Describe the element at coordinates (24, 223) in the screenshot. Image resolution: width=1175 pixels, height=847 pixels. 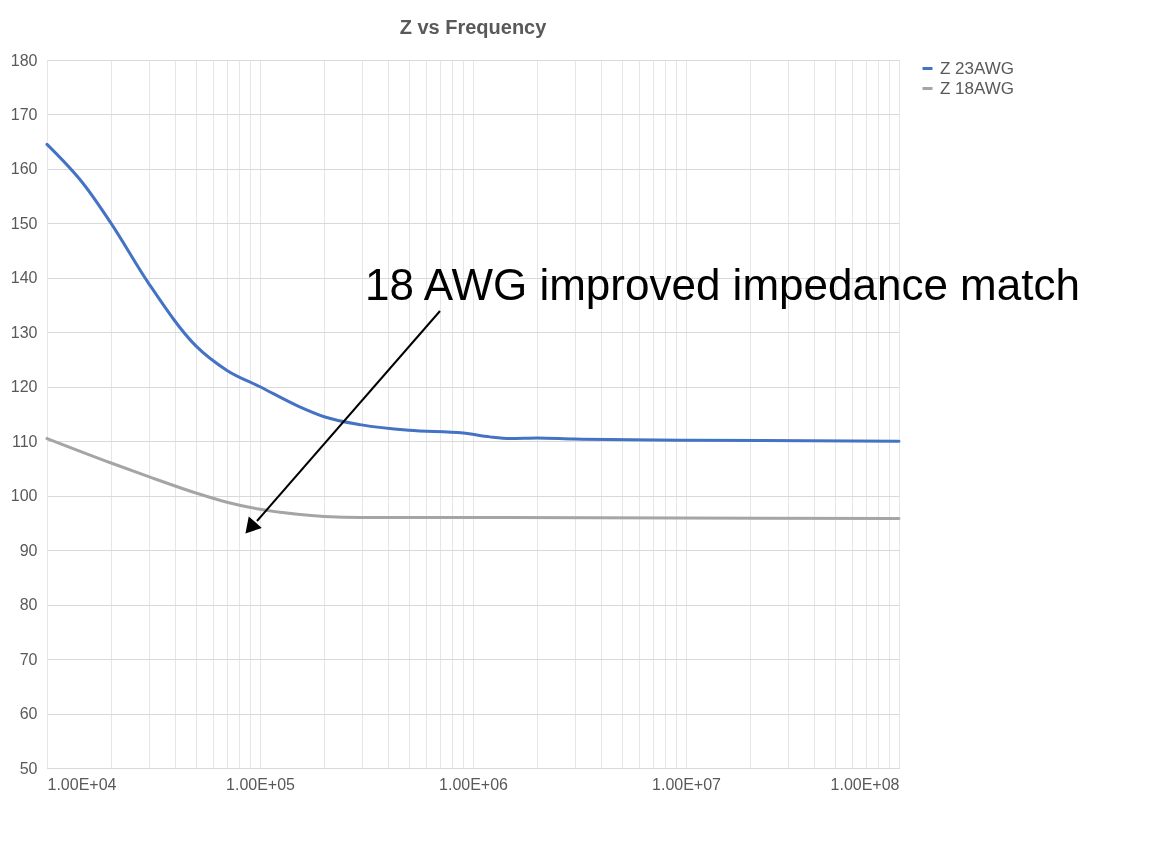
I see `y-tick-label: 150` at that location.